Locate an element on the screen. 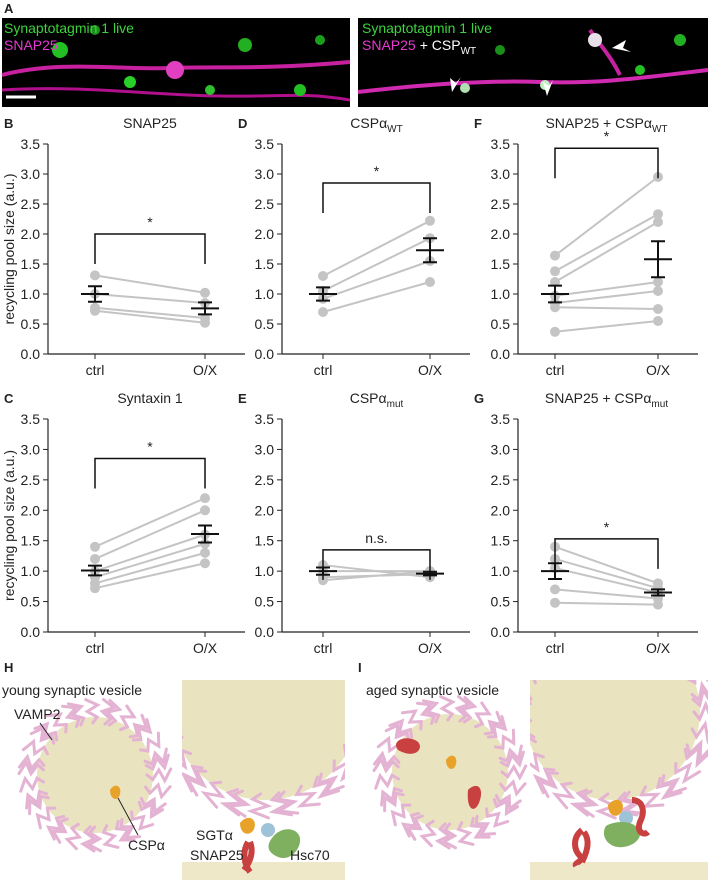 This screenshot has height=890, width=709. y-tick-label: 2.5 is located at coordinates (501, 204).